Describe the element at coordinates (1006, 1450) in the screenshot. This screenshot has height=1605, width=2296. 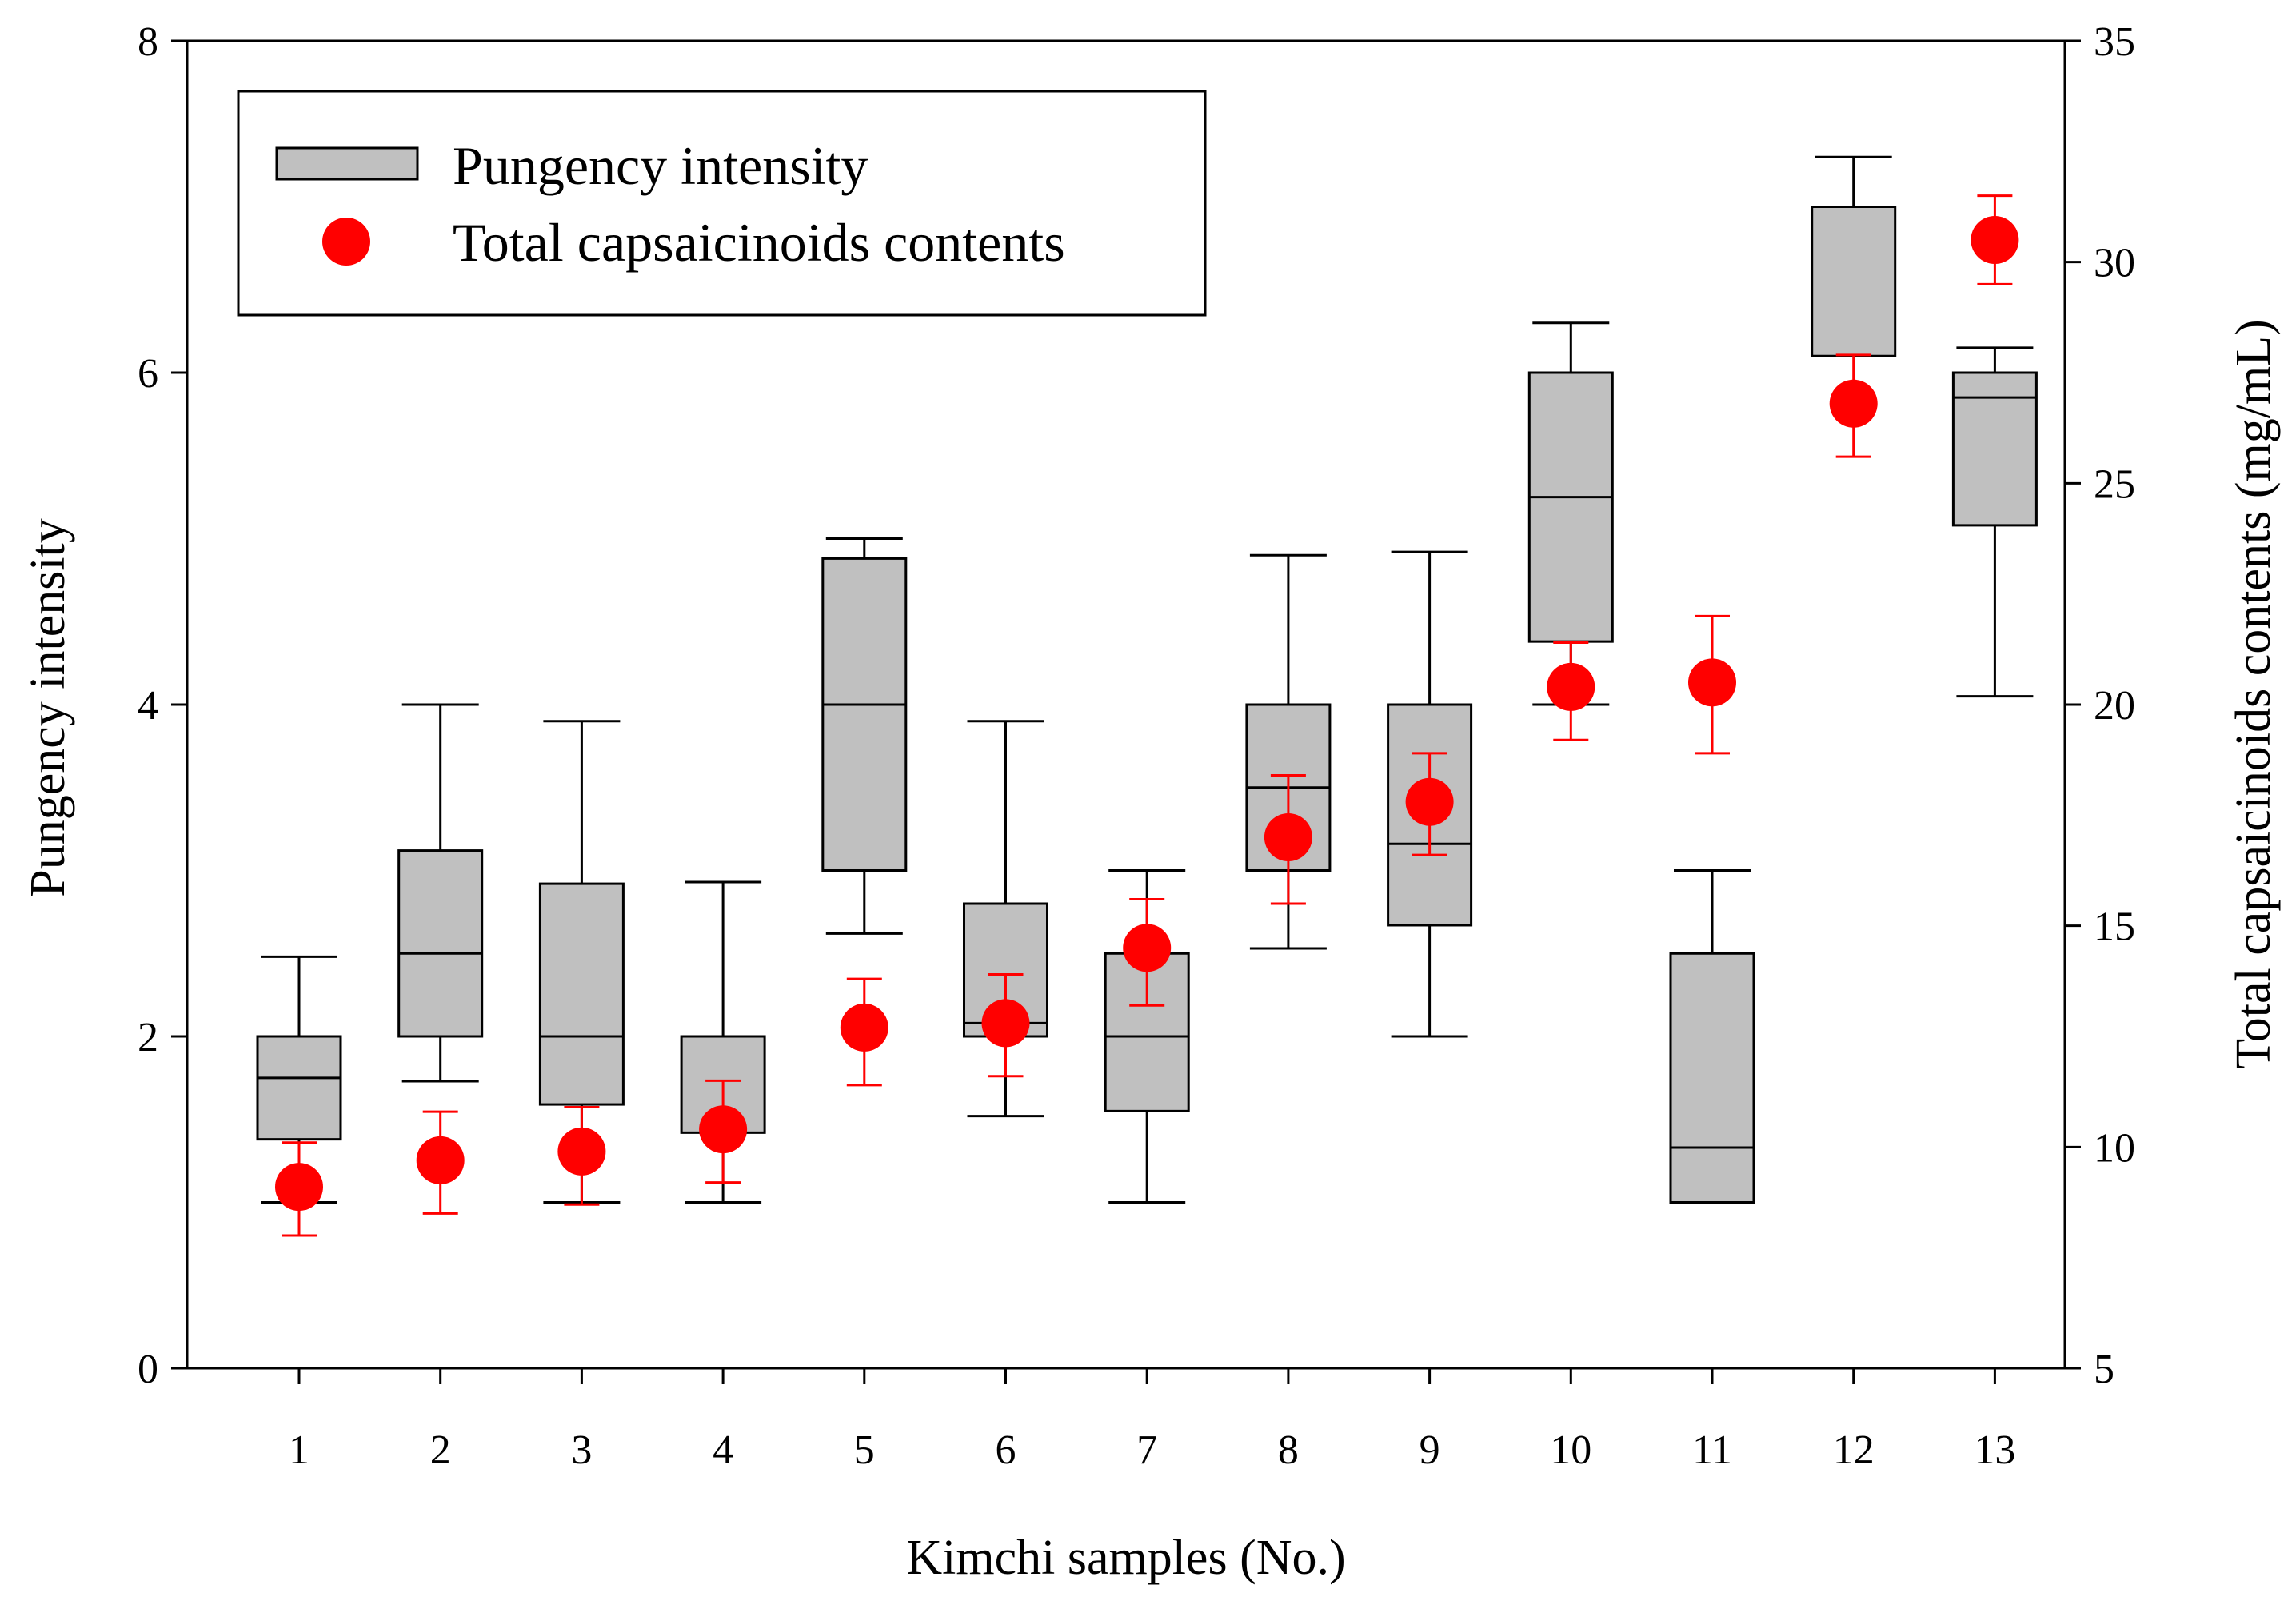
I see `x-tick-label: 6` at that location.